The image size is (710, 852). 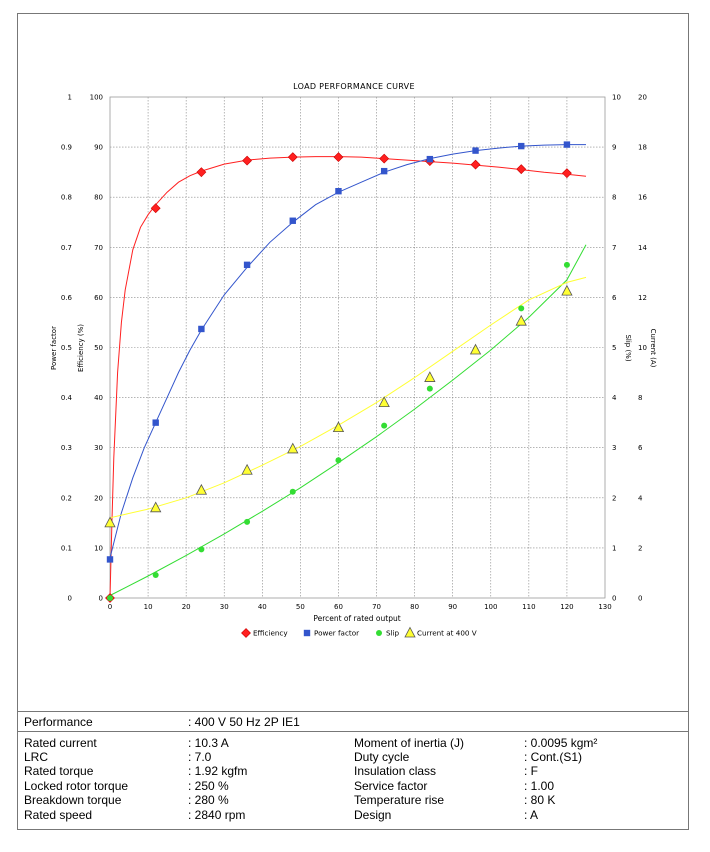 I want to click on power-factor-tick-label: 0.8, so click(x=66, y=198).